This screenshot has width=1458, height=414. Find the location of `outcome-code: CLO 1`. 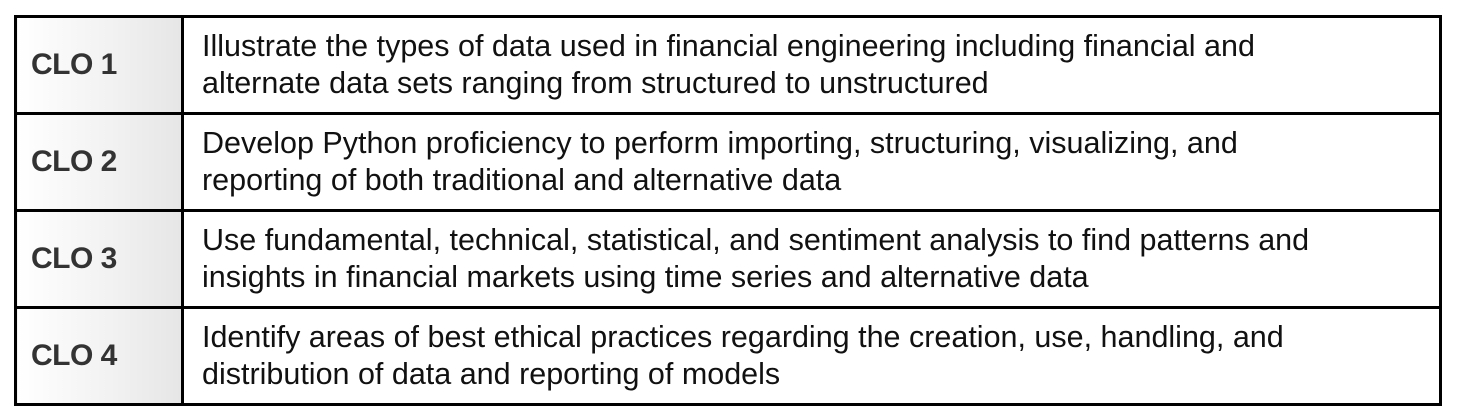

outcome-code: CLO 1 is located at coordinates (99, 65).